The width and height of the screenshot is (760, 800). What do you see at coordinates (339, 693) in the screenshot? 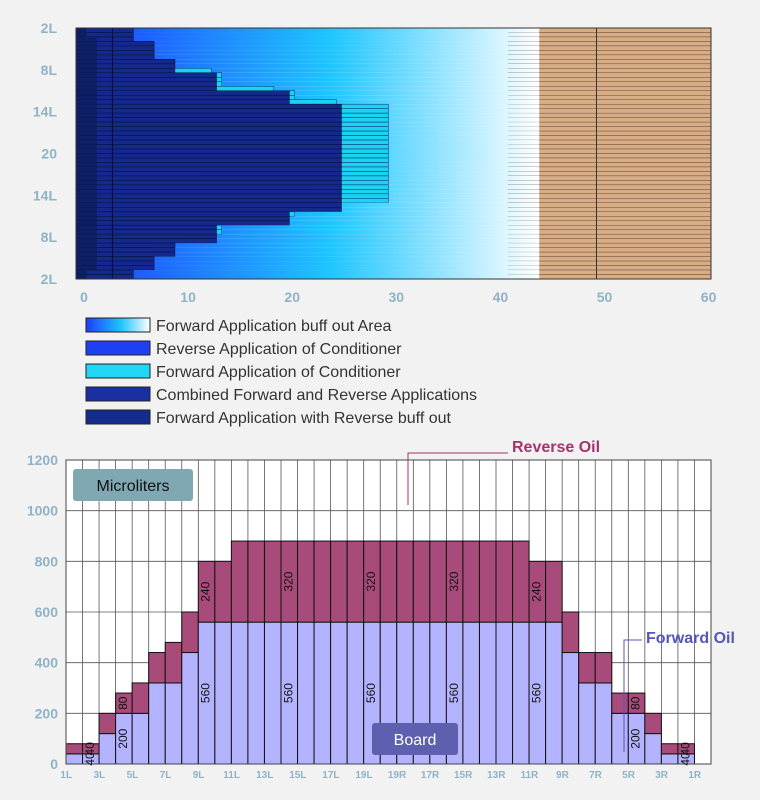
I see `forward-oil-bar-17L` at bounding box center [339, 693].